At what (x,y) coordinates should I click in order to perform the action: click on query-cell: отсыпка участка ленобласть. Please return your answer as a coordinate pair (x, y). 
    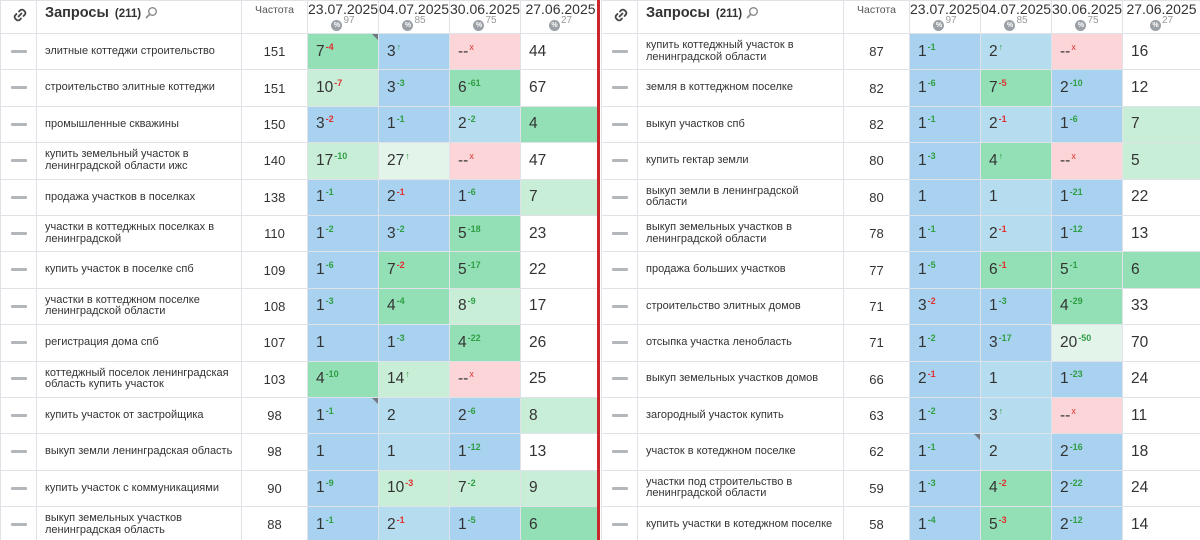
    Looking at the image, I should click on (740, 343).